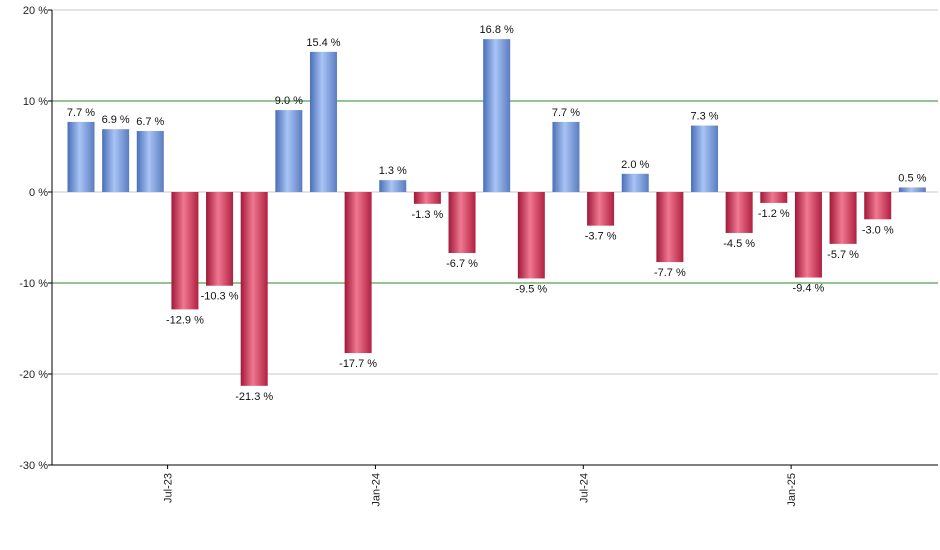 The height and width of the screenshot is (550, 940). What do you see at coordinates (878, 230) in the screenshot?
I see `data-label: -3.0 %` at bounding box center [878, 230].